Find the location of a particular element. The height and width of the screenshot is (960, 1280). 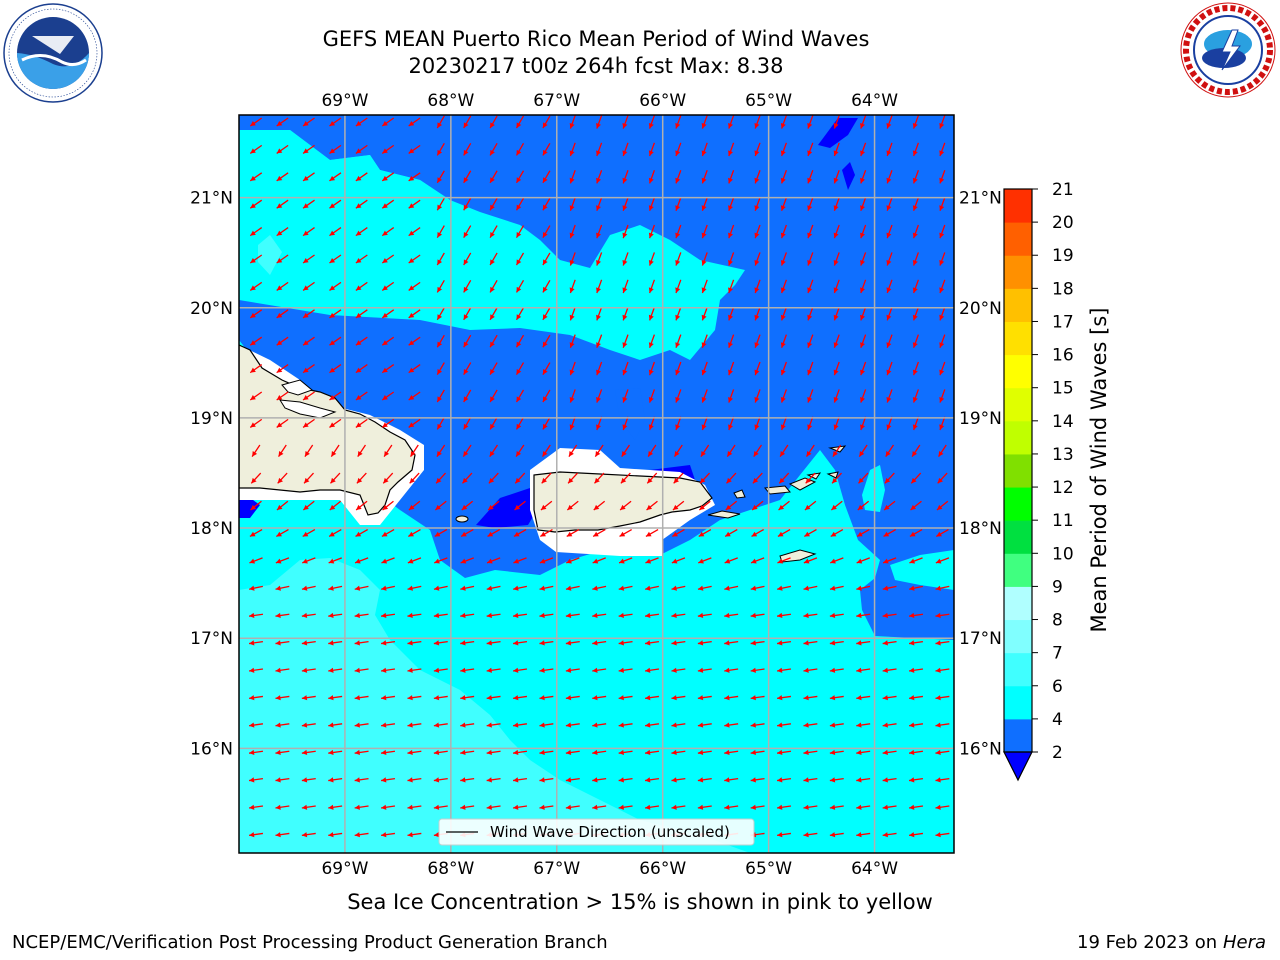

colorbar-tick-label: 17 is located at coordinates (1063, 322).